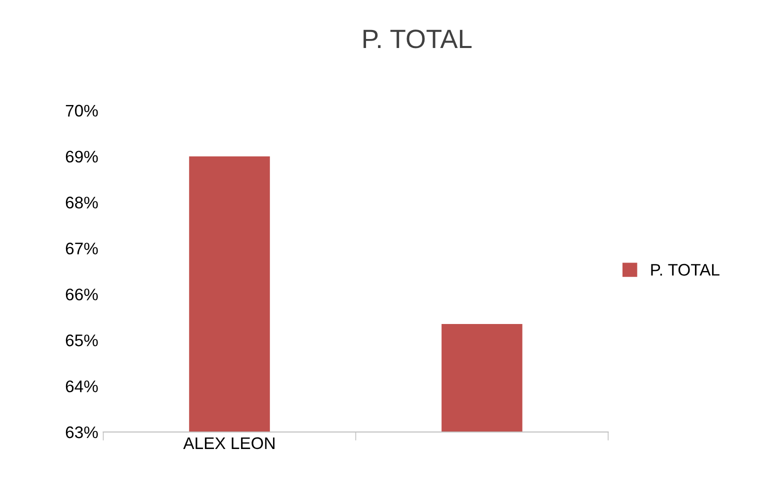 This screenshot has width=765, height=480. I want to click on y-tick-label: 69%, so click(82, 156).